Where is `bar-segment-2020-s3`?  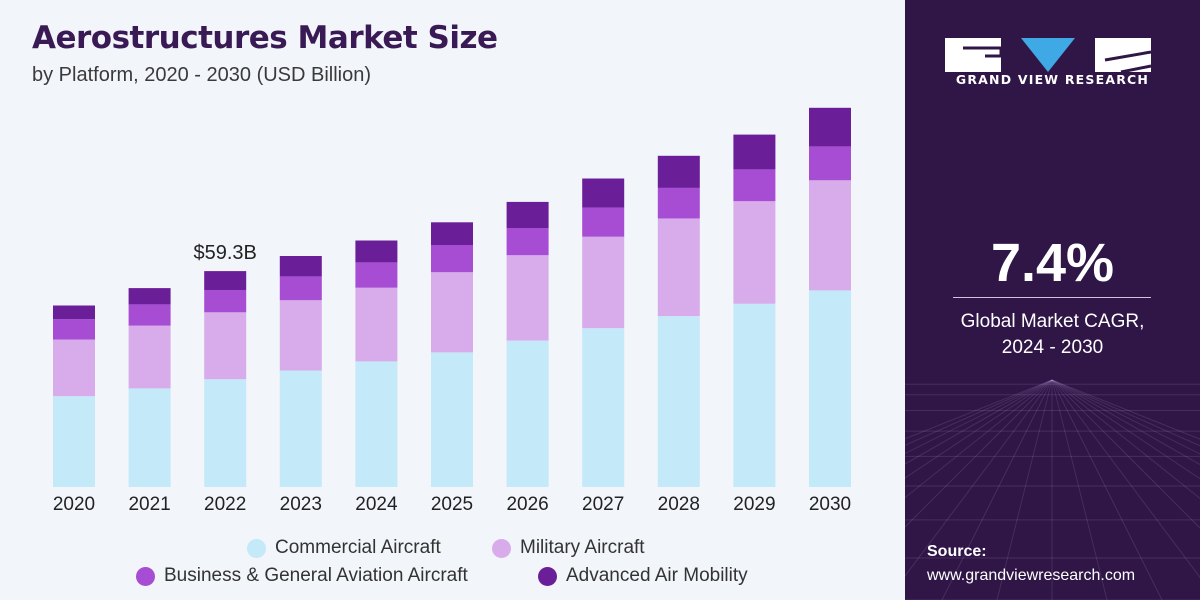 bar-segment-2020-s3 is located at coordinates (74, 312).